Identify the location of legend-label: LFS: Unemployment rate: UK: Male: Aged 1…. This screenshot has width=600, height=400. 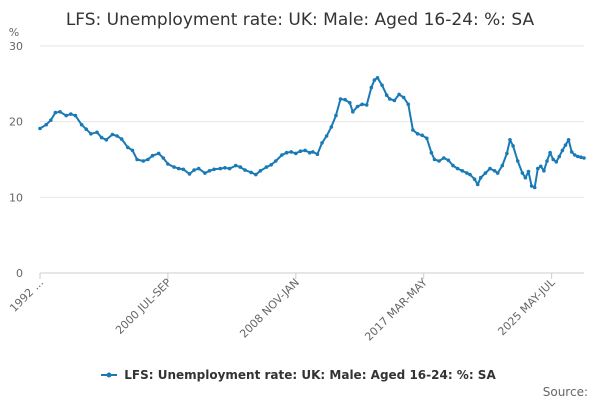
(310, 375).